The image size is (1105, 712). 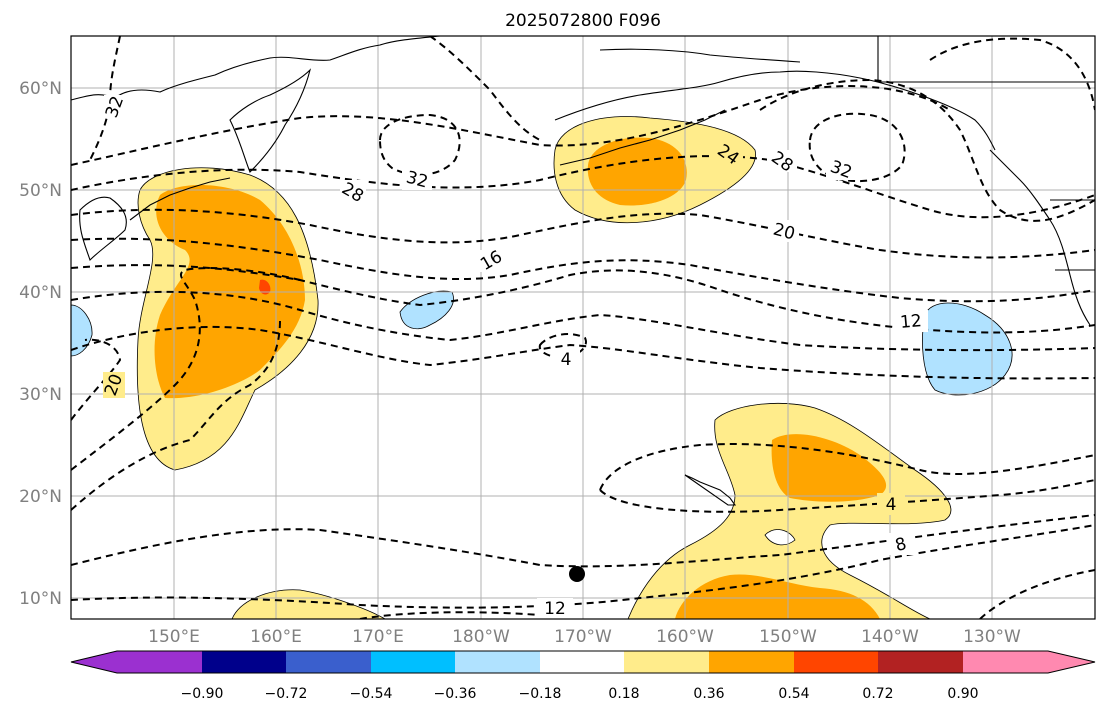 What do you see at coordinates (286, 694) in the screenshot?
I see `colorbar-tick-label: −0.72` at bounding box center [286, 694].